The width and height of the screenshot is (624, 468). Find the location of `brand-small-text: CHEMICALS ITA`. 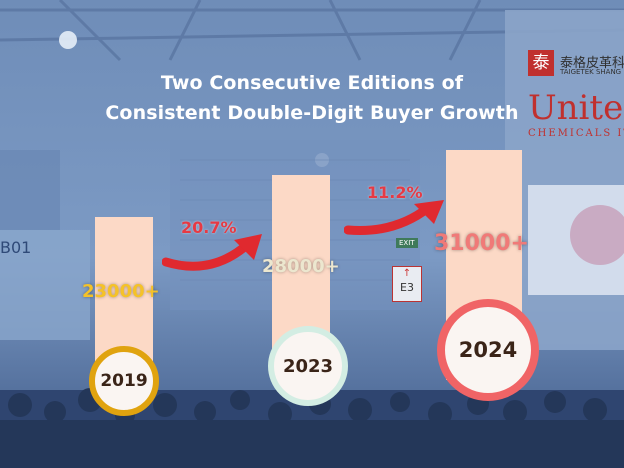

brand-small-text: CHEMICALS ITA is located at coordinates (576, 133).